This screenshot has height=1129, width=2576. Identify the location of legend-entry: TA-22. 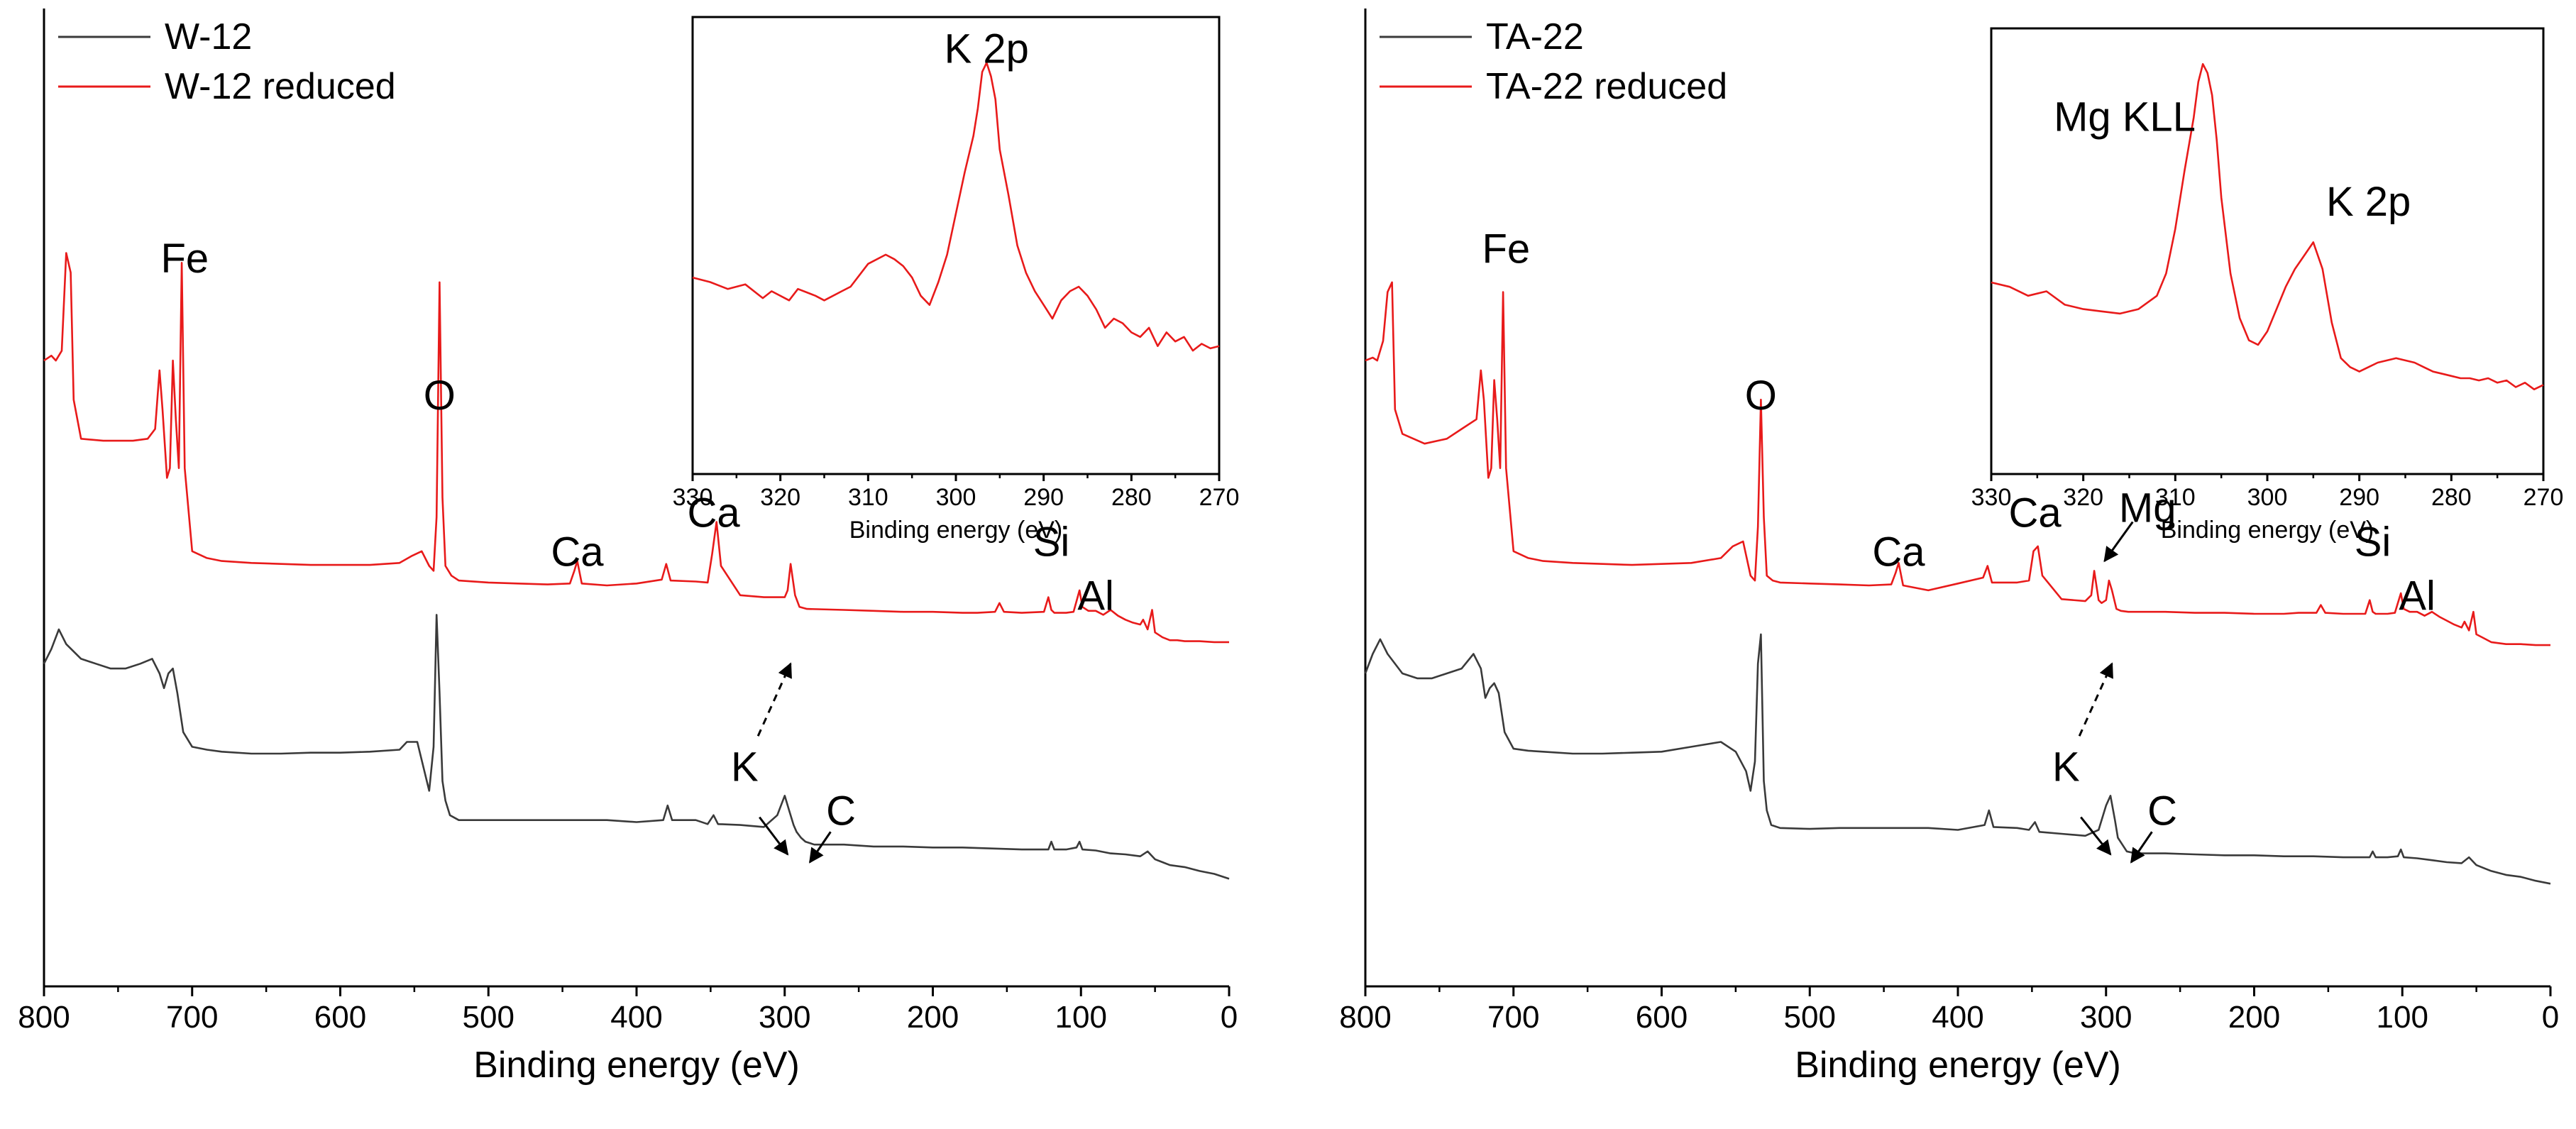
(1535, 36).